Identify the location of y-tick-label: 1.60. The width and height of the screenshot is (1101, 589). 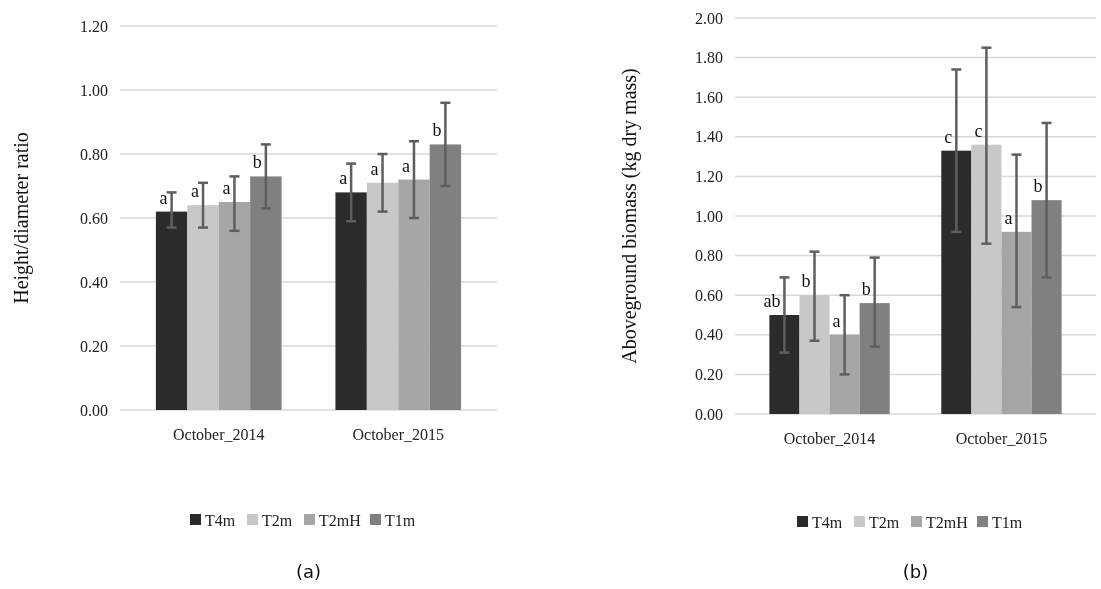
(709, 97).